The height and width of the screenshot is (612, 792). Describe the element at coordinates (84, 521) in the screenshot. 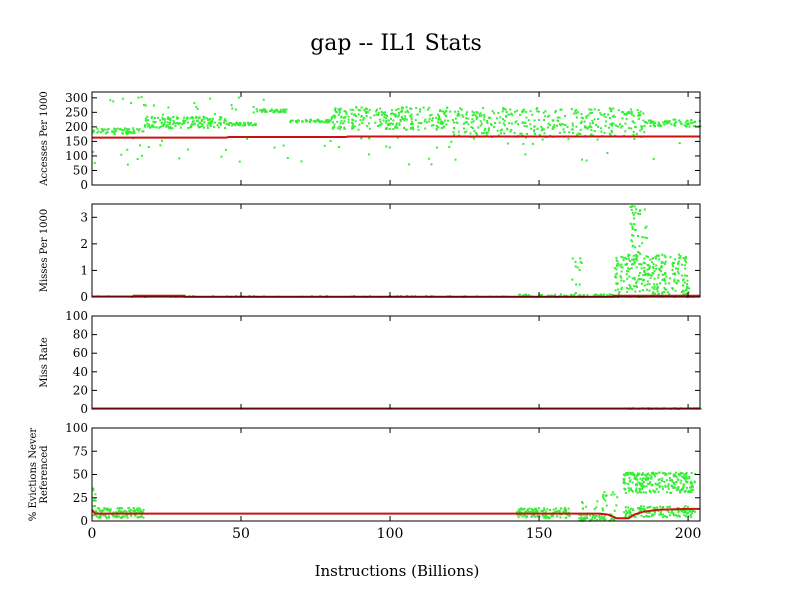

I see `y-tick-label: 0` at that location.